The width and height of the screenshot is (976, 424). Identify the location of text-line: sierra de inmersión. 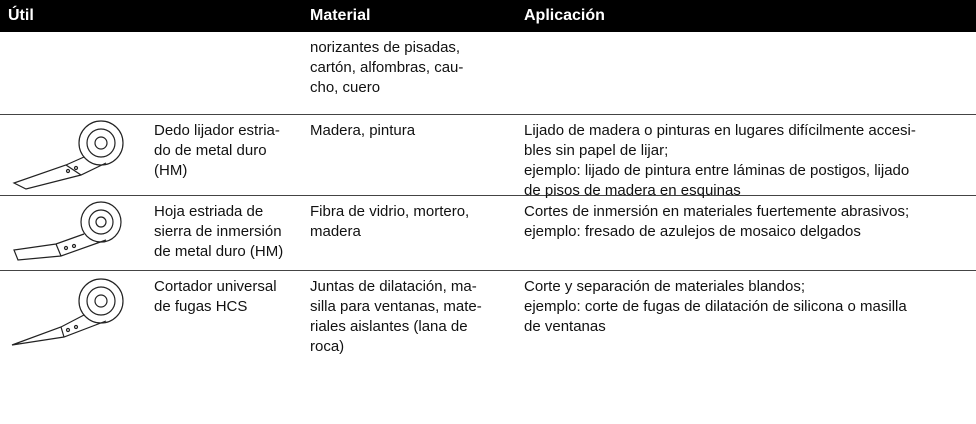
(218, 231).